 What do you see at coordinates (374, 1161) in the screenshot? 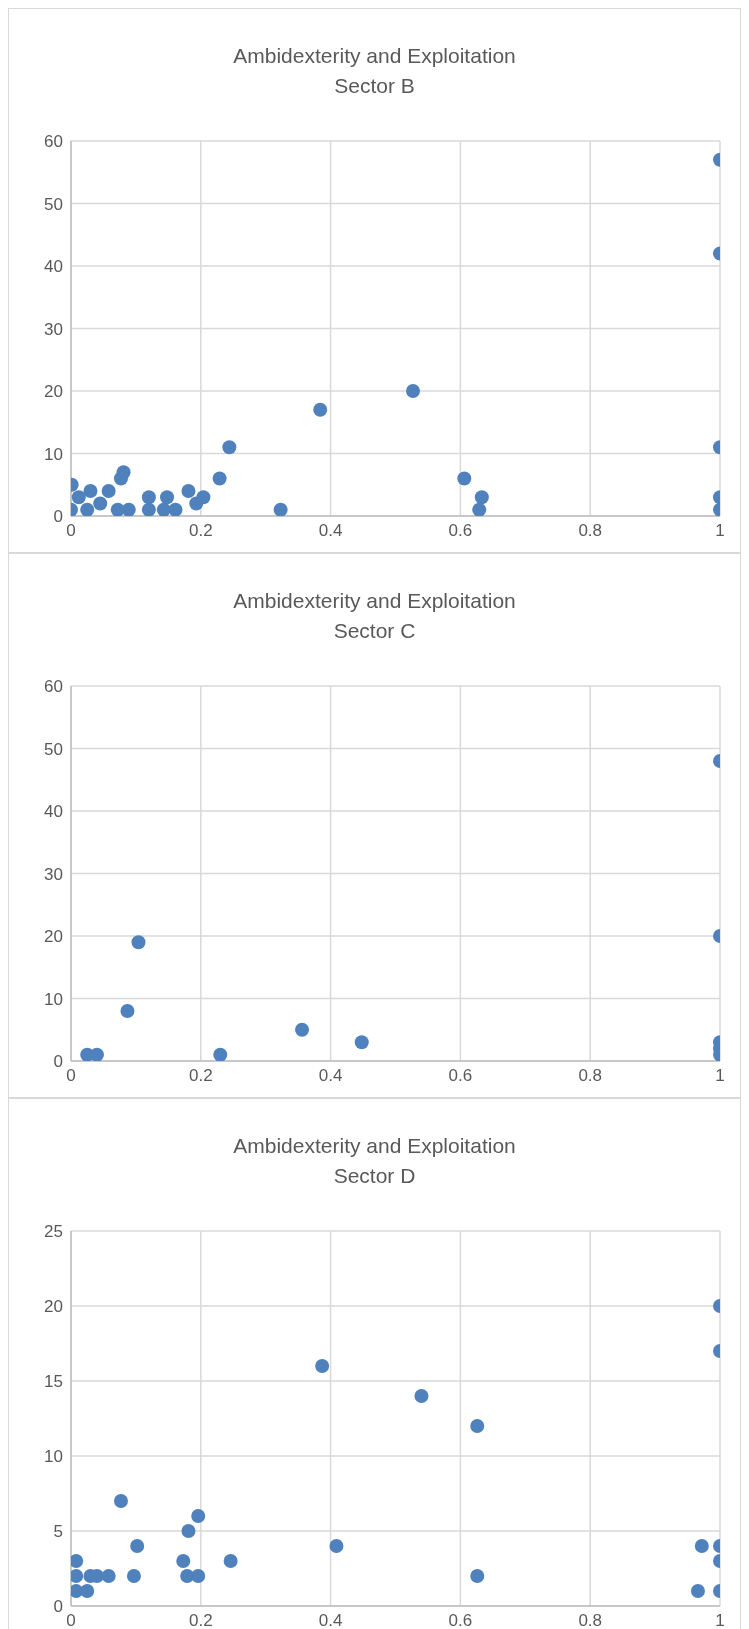
I see `chart-title: Ambidexterity and Exploitation Sector D` at bounding box center [374, 1161].